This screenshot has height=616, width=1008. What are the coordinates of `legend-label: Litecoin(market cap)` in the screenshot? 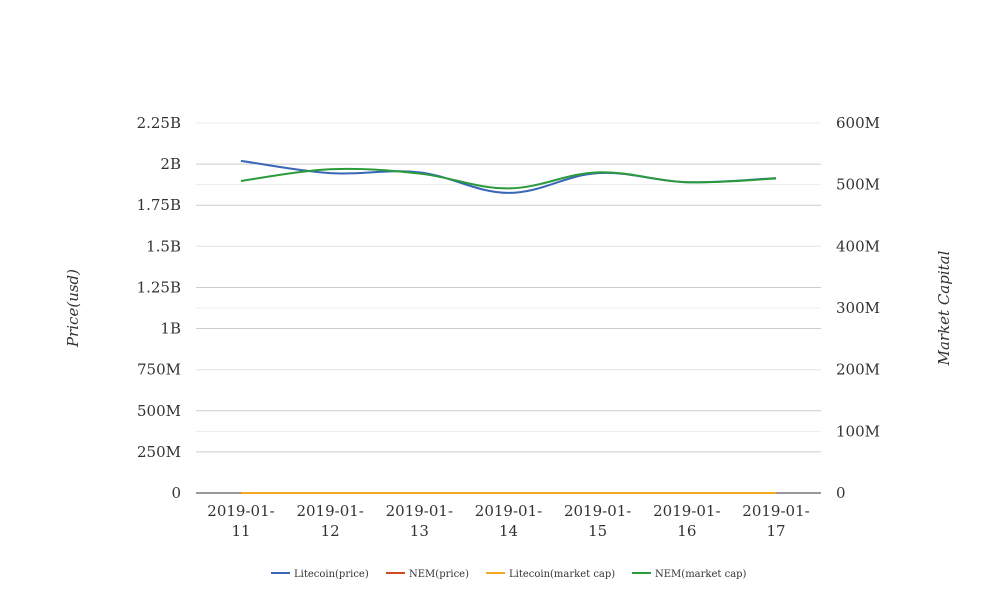 It's located at (562, 574).